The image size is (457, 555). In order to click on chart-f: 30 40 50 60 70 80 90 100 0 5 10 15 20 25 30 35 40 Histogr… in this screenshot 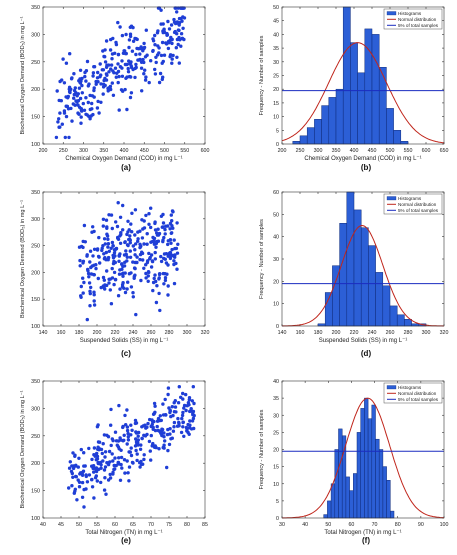, I will do `click(353, 457)`.